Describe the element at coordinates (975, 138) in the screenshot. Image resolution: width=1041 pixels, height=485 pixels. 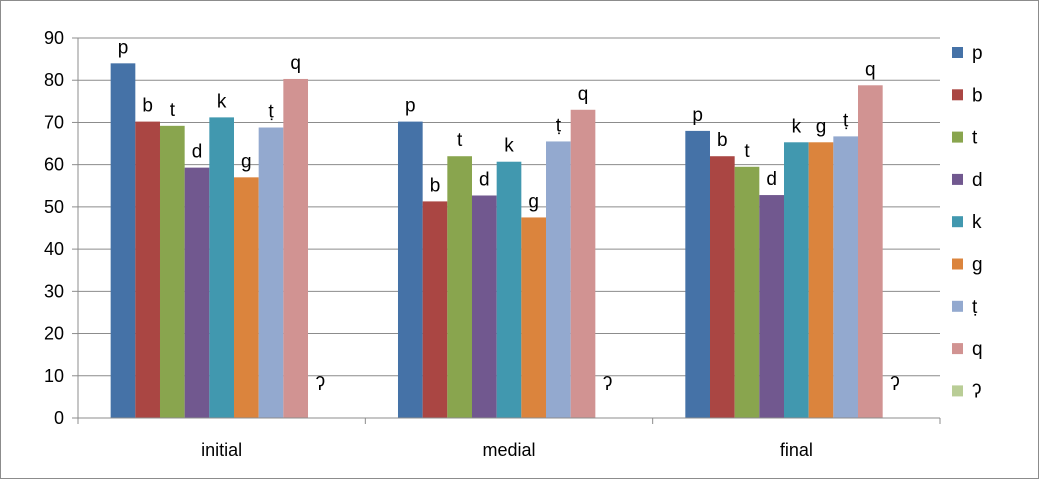
I see `legend-label: t` at that location.